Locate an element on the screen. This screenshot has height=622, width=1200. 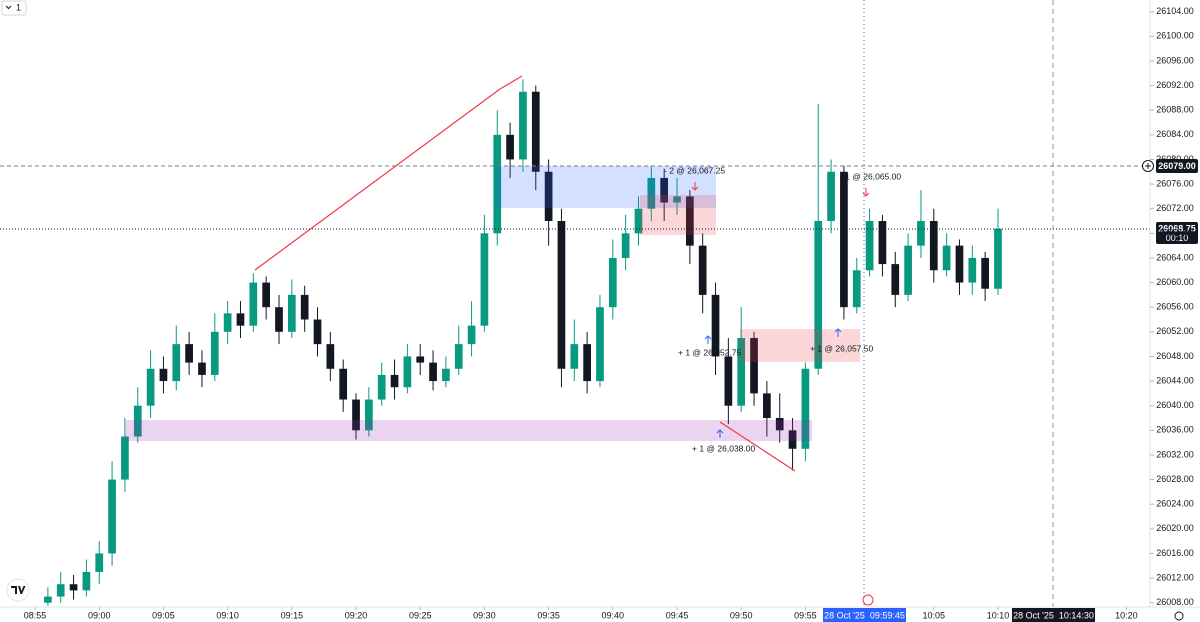
trade-label: + 1 @ 26,038.00 is located at coordinates (723, 448).